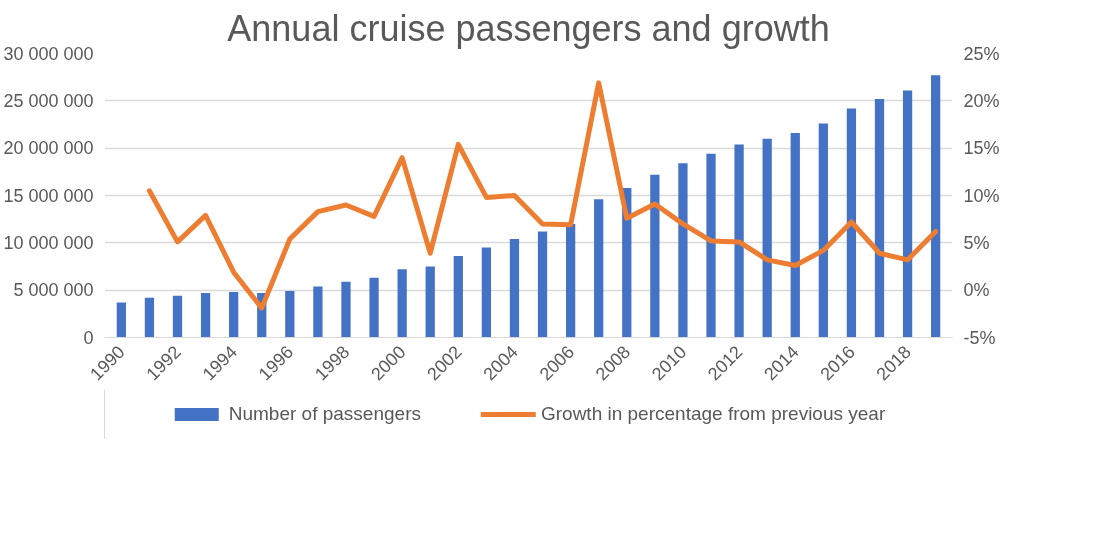 The height and width of the screenshot is (547, 1108). What do you see at coordinates (981, 195) in the screenshot?
I see `y2-tick-label: 10%` at bounding box center [981, 195].